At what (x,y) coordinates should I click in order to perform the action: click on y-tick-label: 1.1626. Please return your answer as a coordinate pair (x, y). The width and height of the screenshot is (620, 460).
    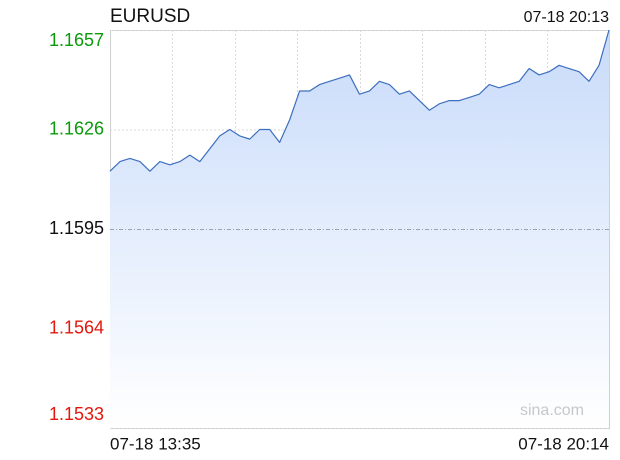
    Looking at the image, I should click on (76, 128).